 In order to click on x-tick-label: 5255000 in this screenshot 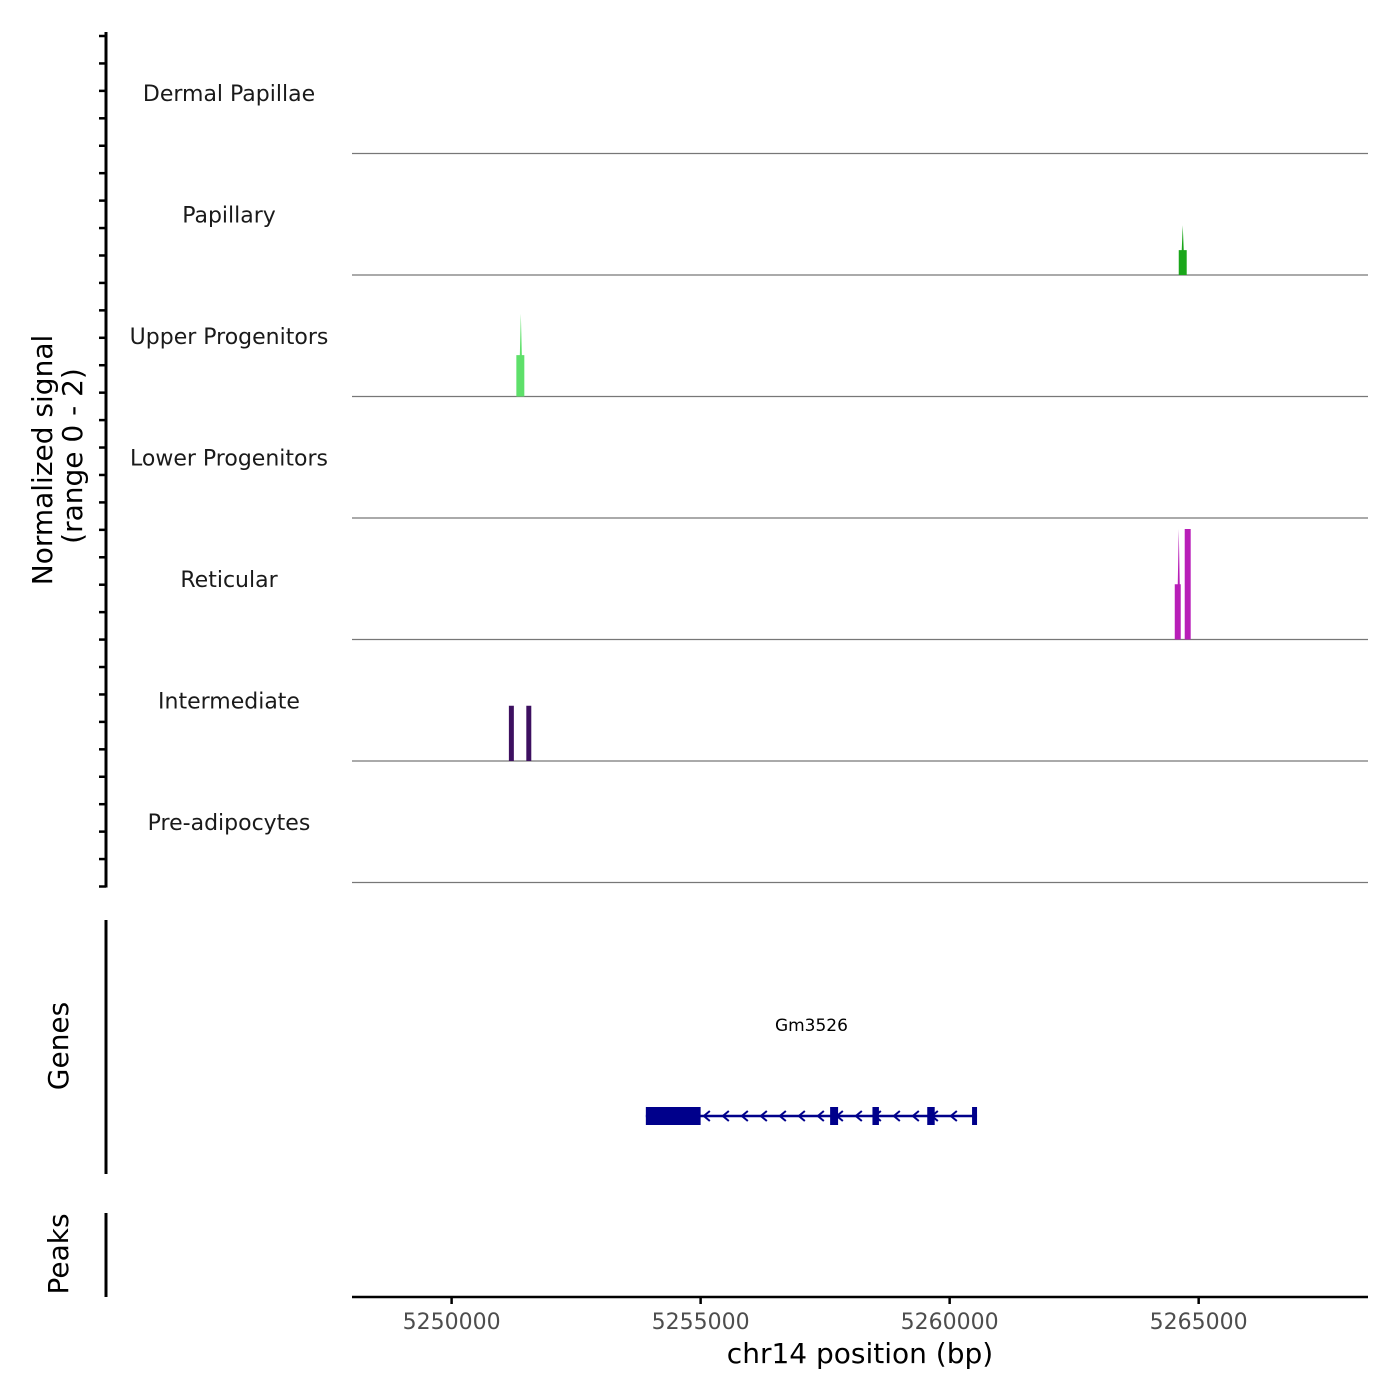, I will do `click(701, 1322)`.